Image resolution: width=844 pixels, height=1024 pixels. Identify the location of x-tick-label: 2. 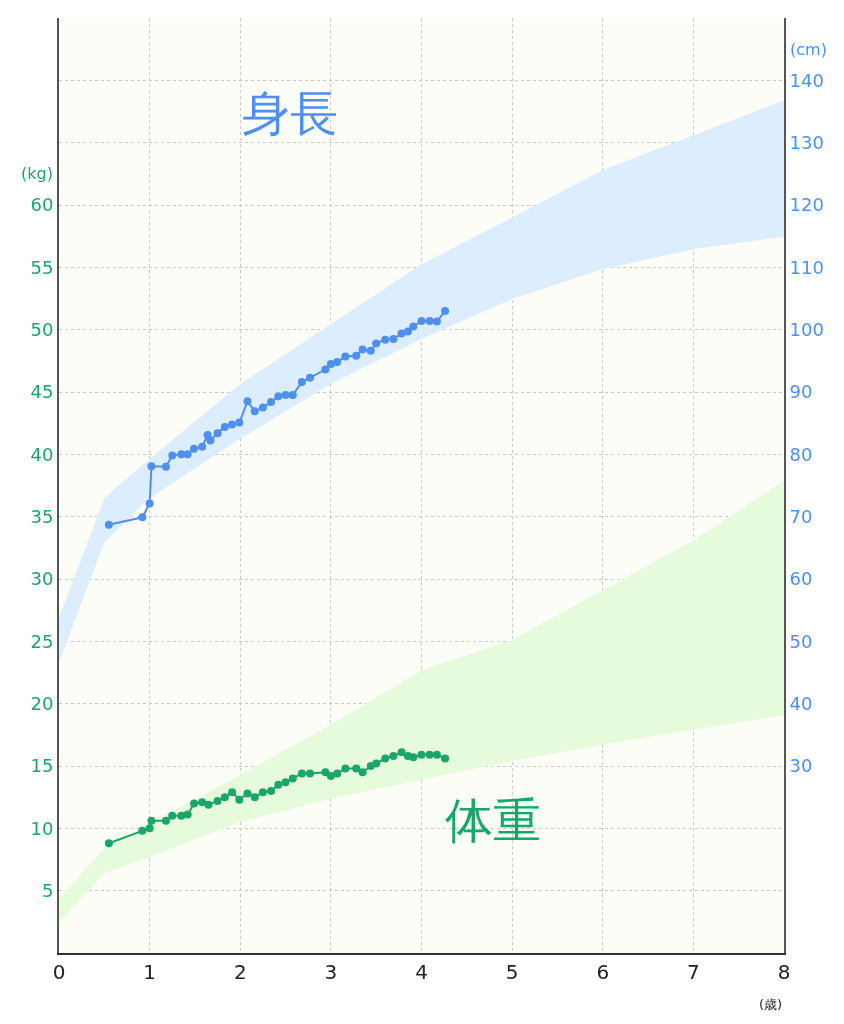
(240, 972).